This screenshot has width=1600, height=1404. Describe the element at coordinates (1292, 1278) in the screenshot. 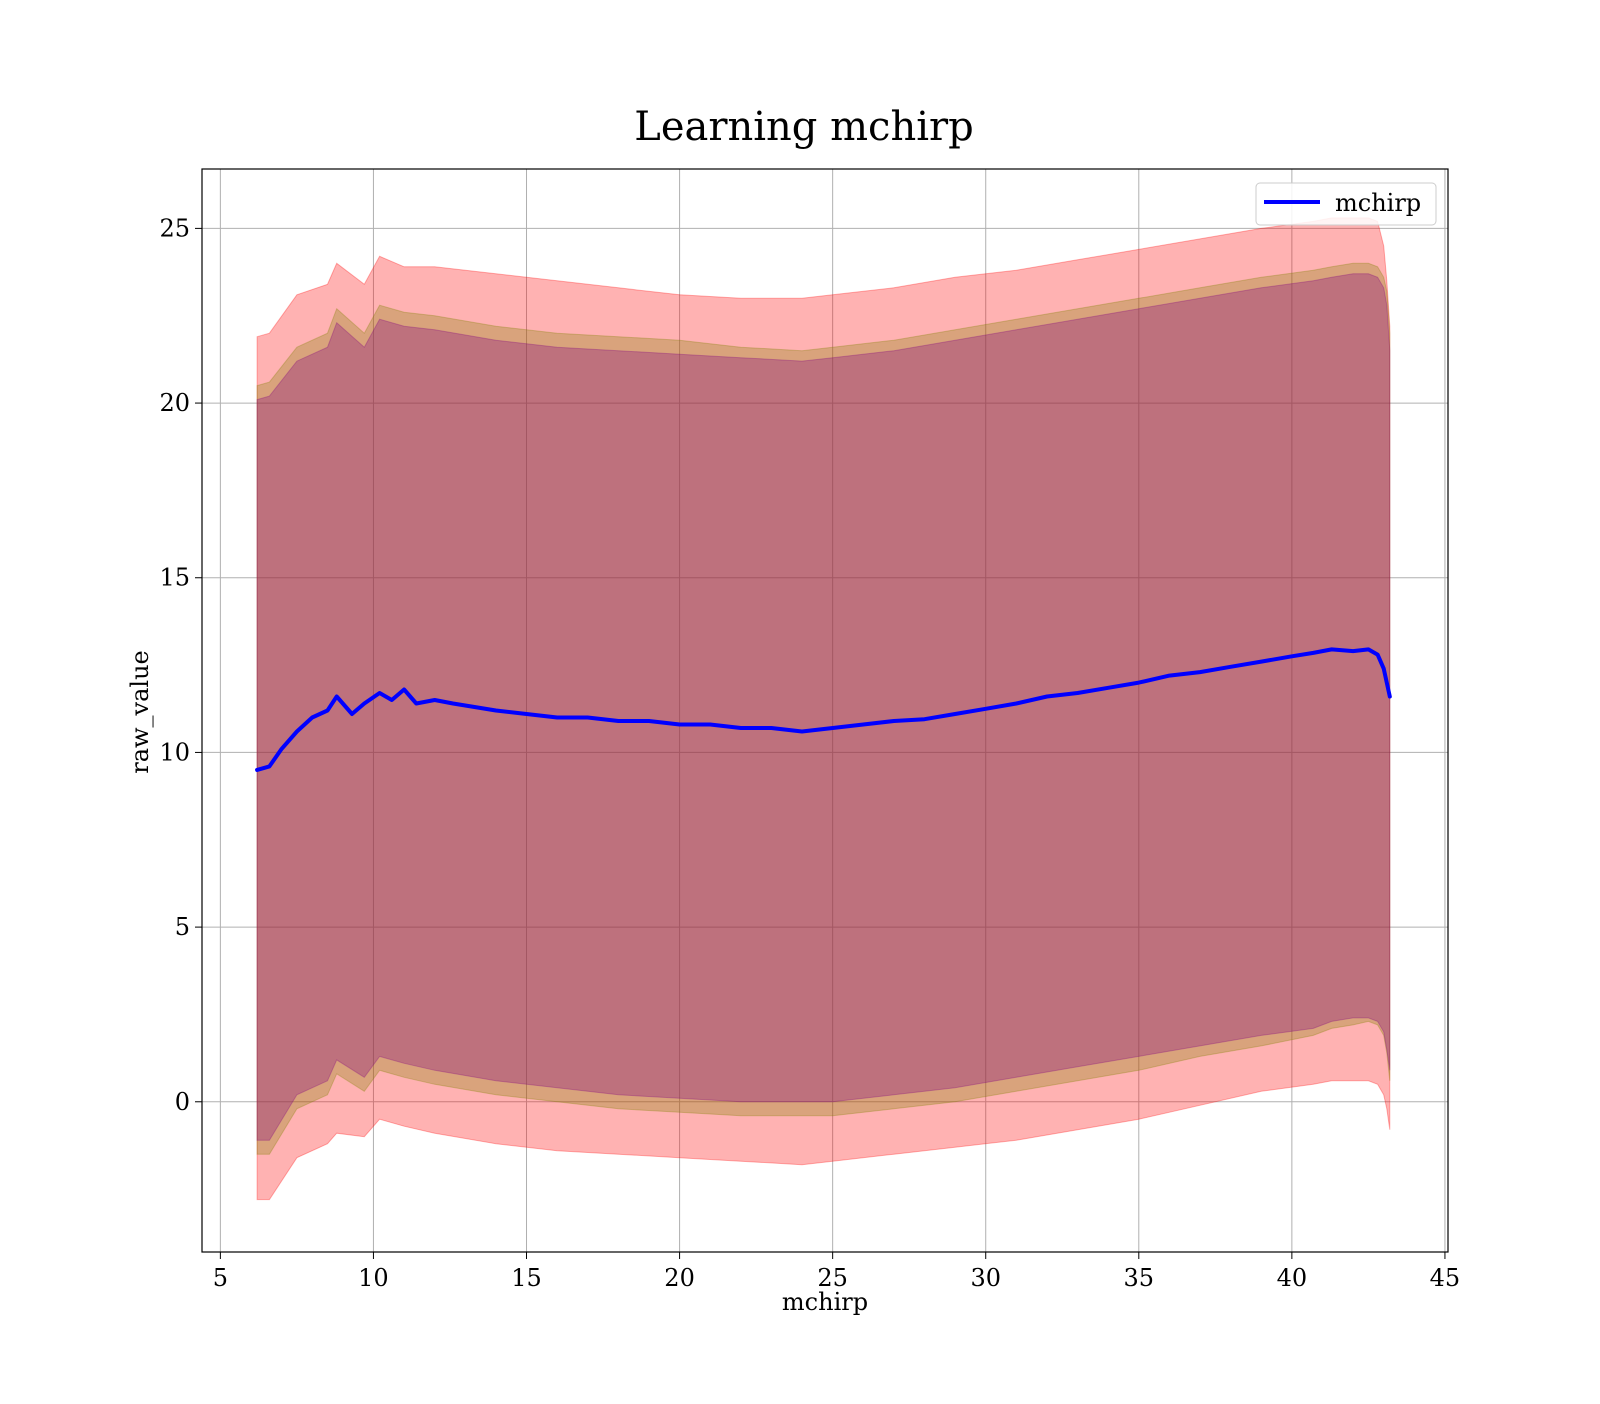

I see `x-tick-label-40: 40` at that location.